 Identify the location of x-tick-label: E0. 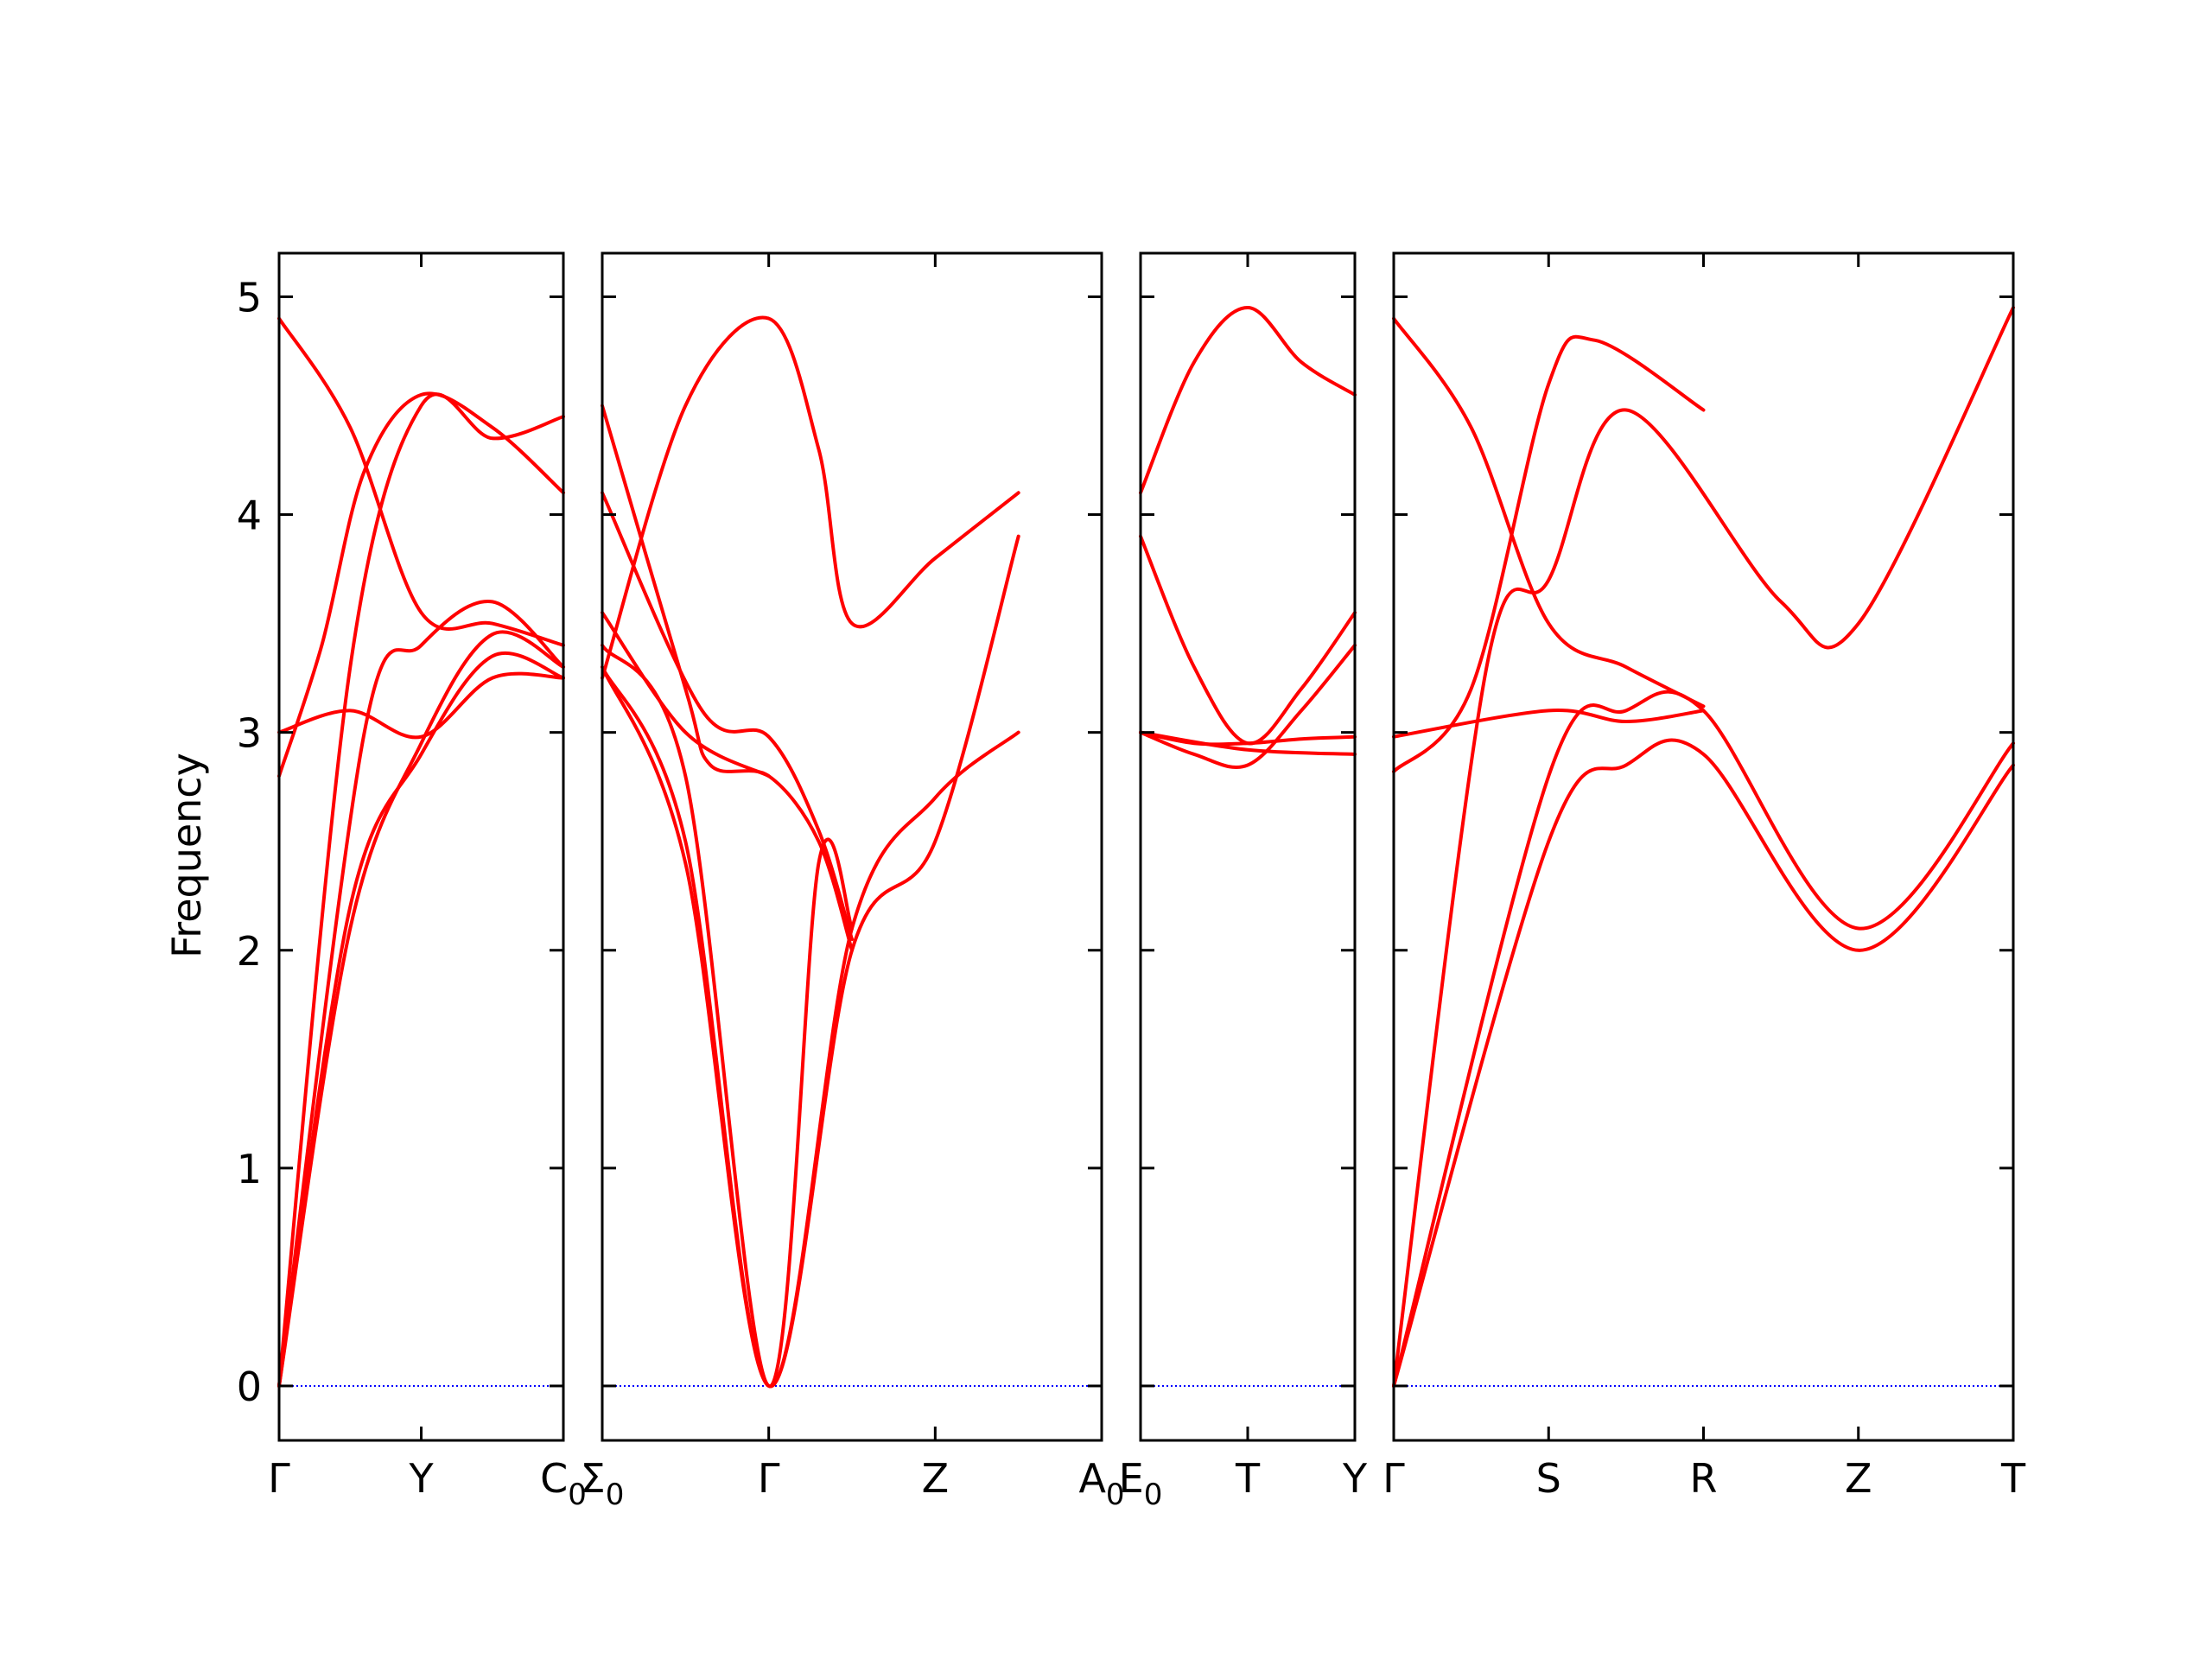
(1141, 1483).